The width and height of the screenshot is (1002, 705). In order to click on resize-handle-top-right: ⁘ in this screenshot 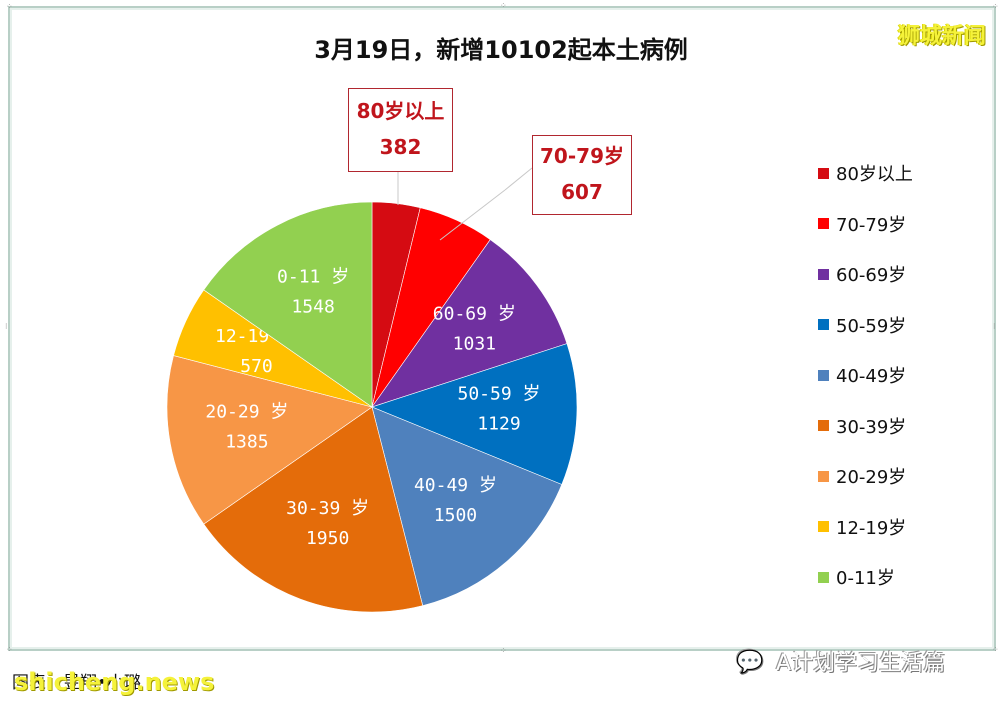, I will do `click(995, 6)`.